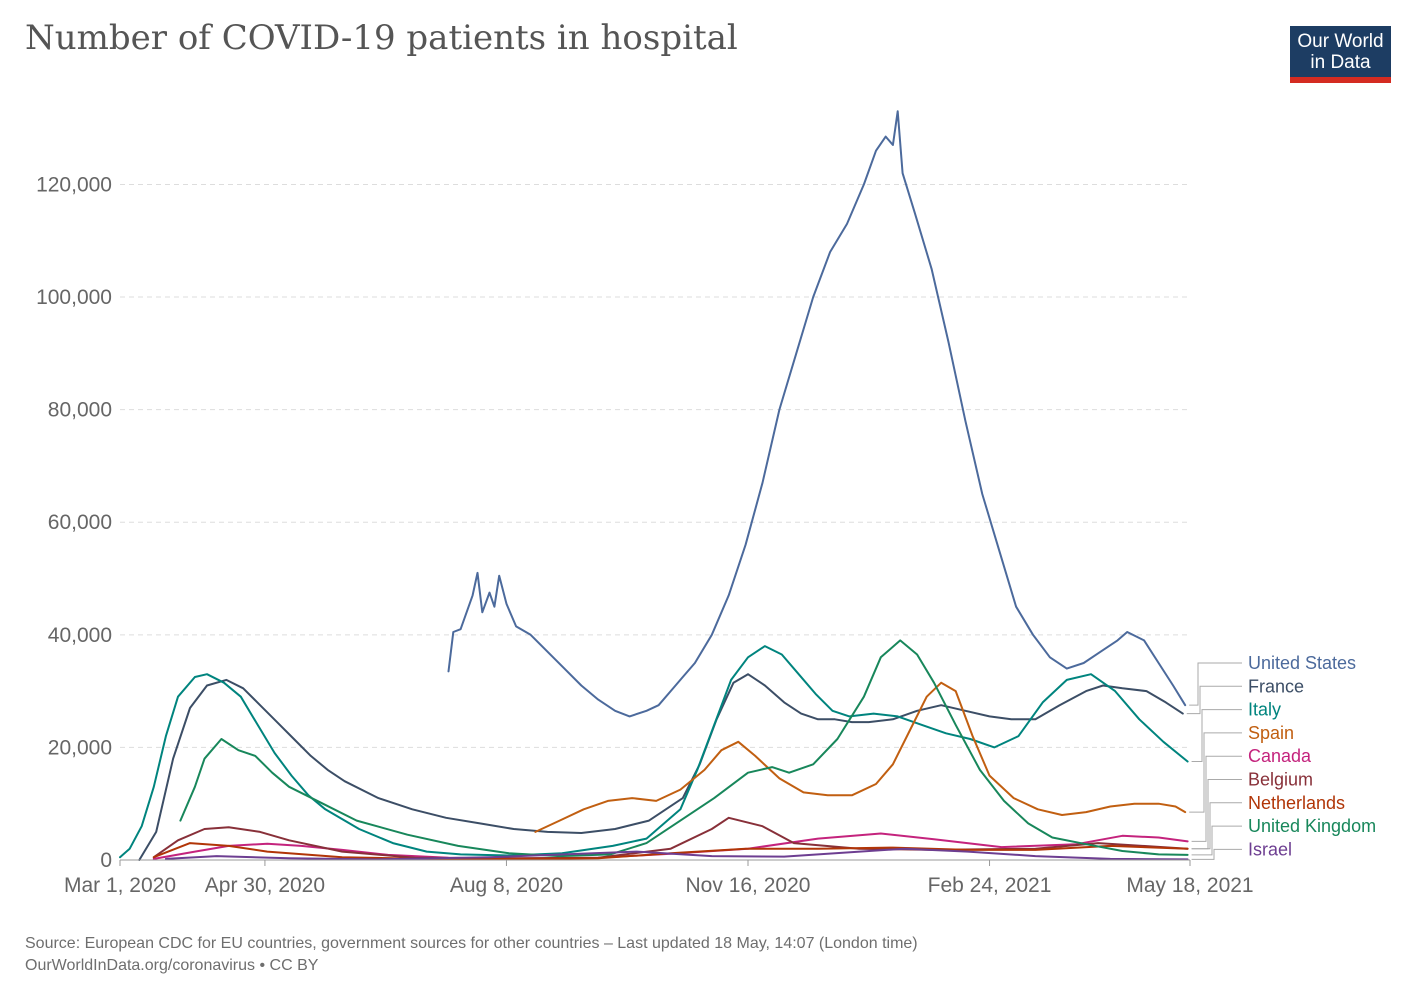 Image resolution: width=1417 pixels, height=1000 pixels. I want to click on legend-label: Spain, so click(1271, 733).